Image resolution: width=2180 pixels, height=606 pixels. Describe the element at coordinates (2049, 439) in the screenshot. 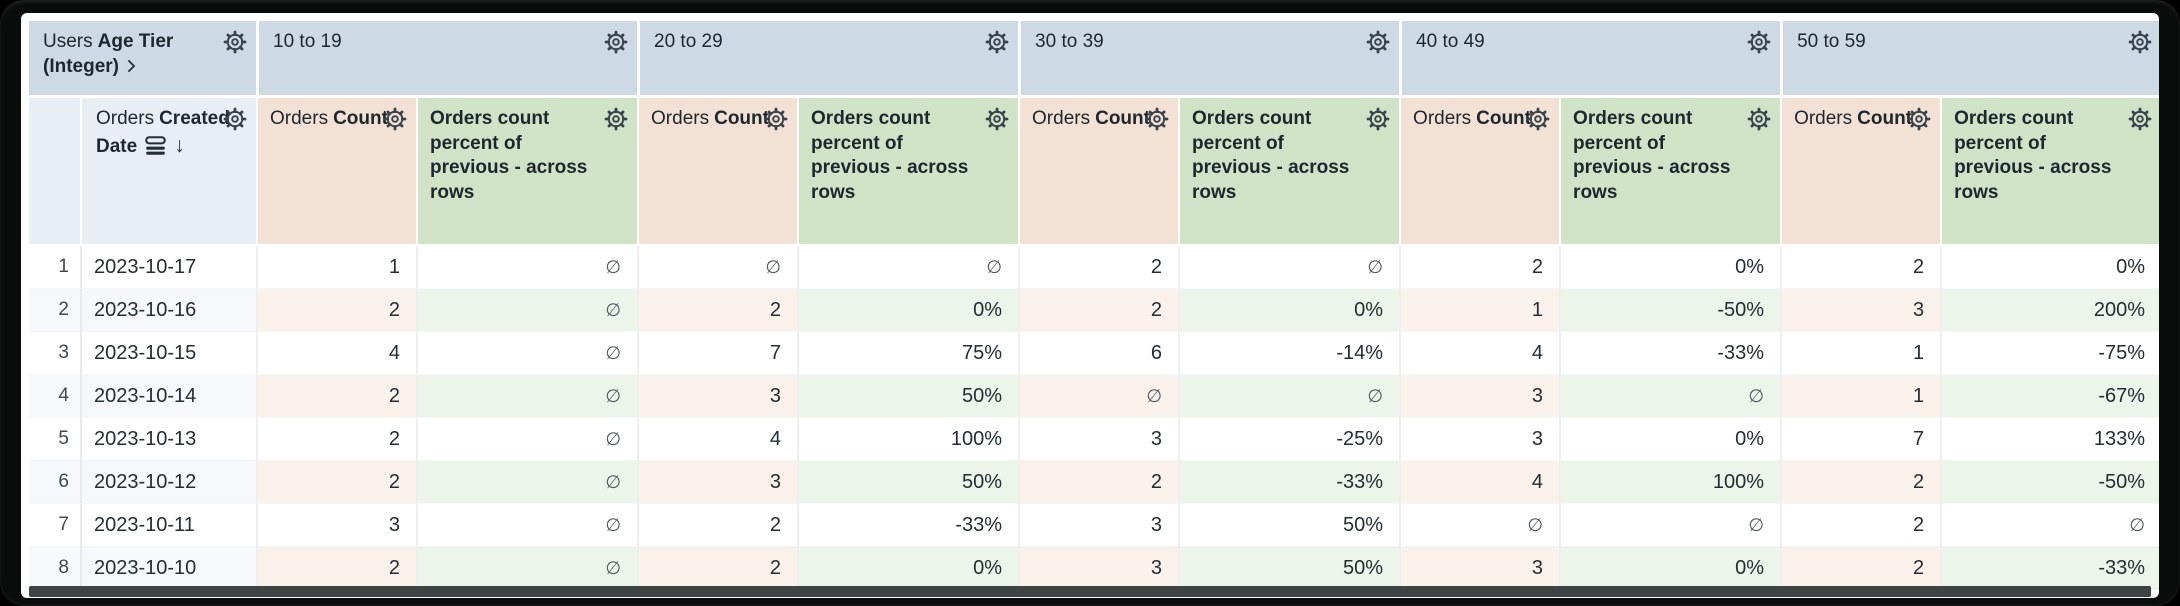

I see `value-cell: 133%` at that location.